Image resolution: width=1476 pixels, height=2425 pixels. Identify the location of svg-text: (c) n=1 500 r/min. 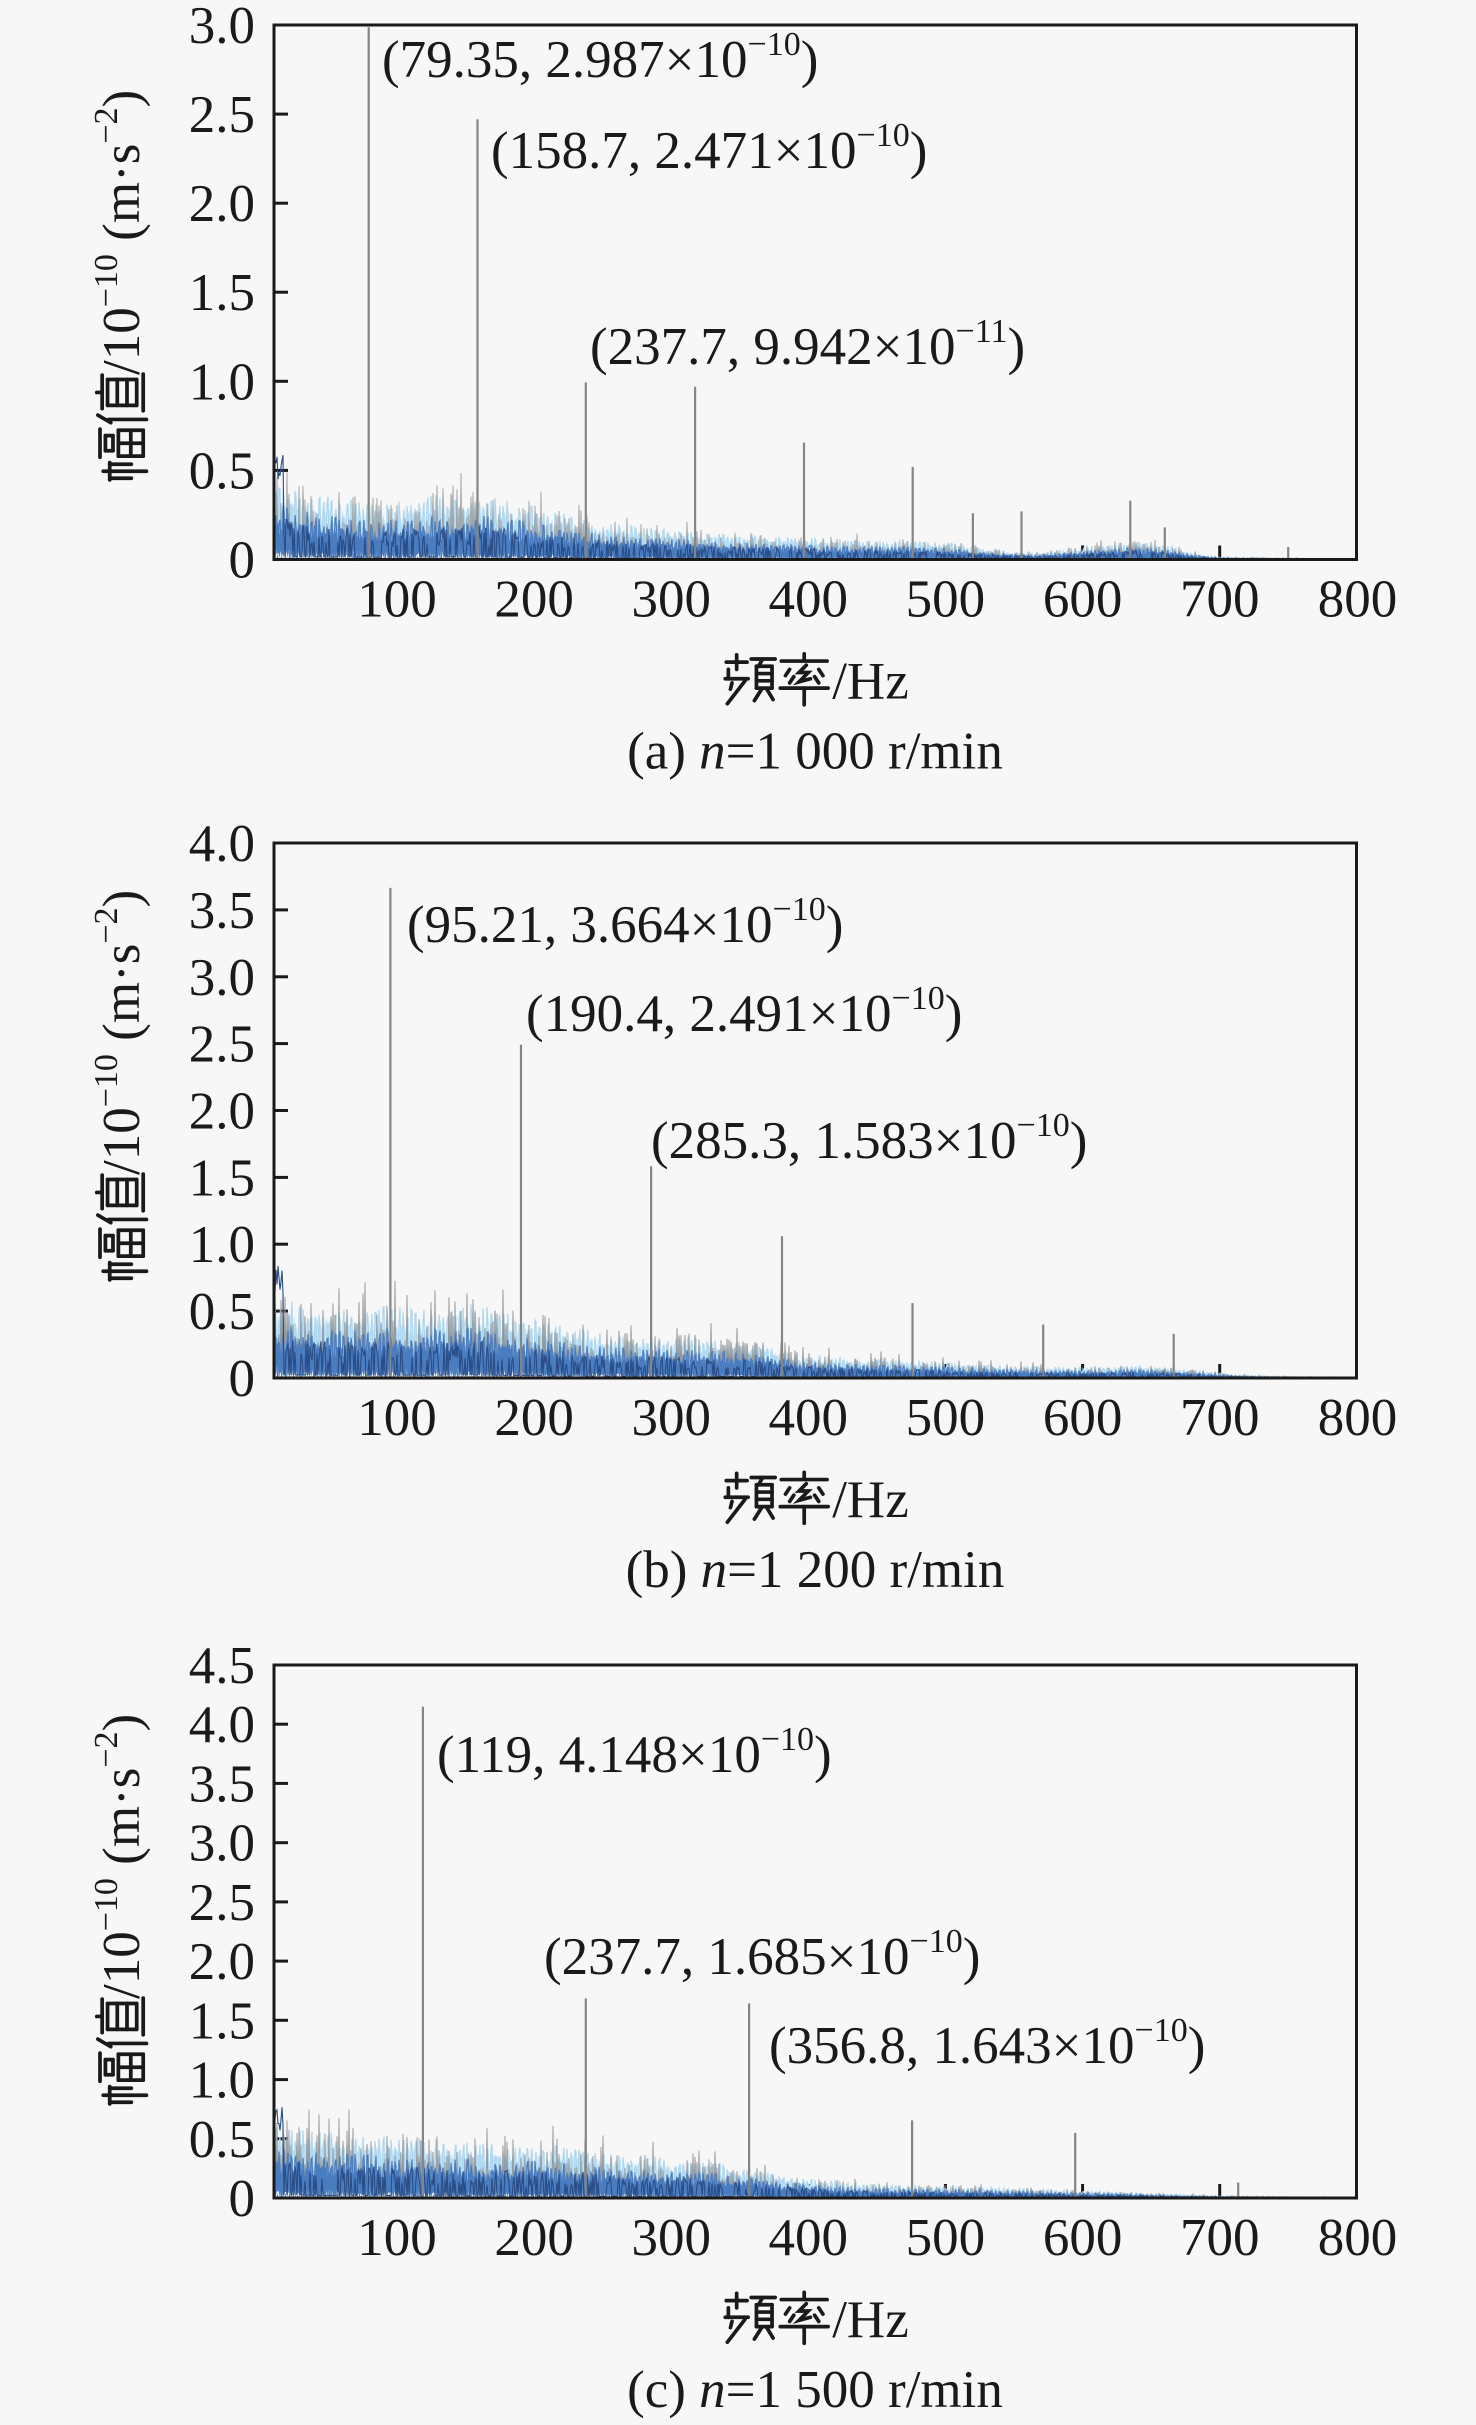
(815, 2390).